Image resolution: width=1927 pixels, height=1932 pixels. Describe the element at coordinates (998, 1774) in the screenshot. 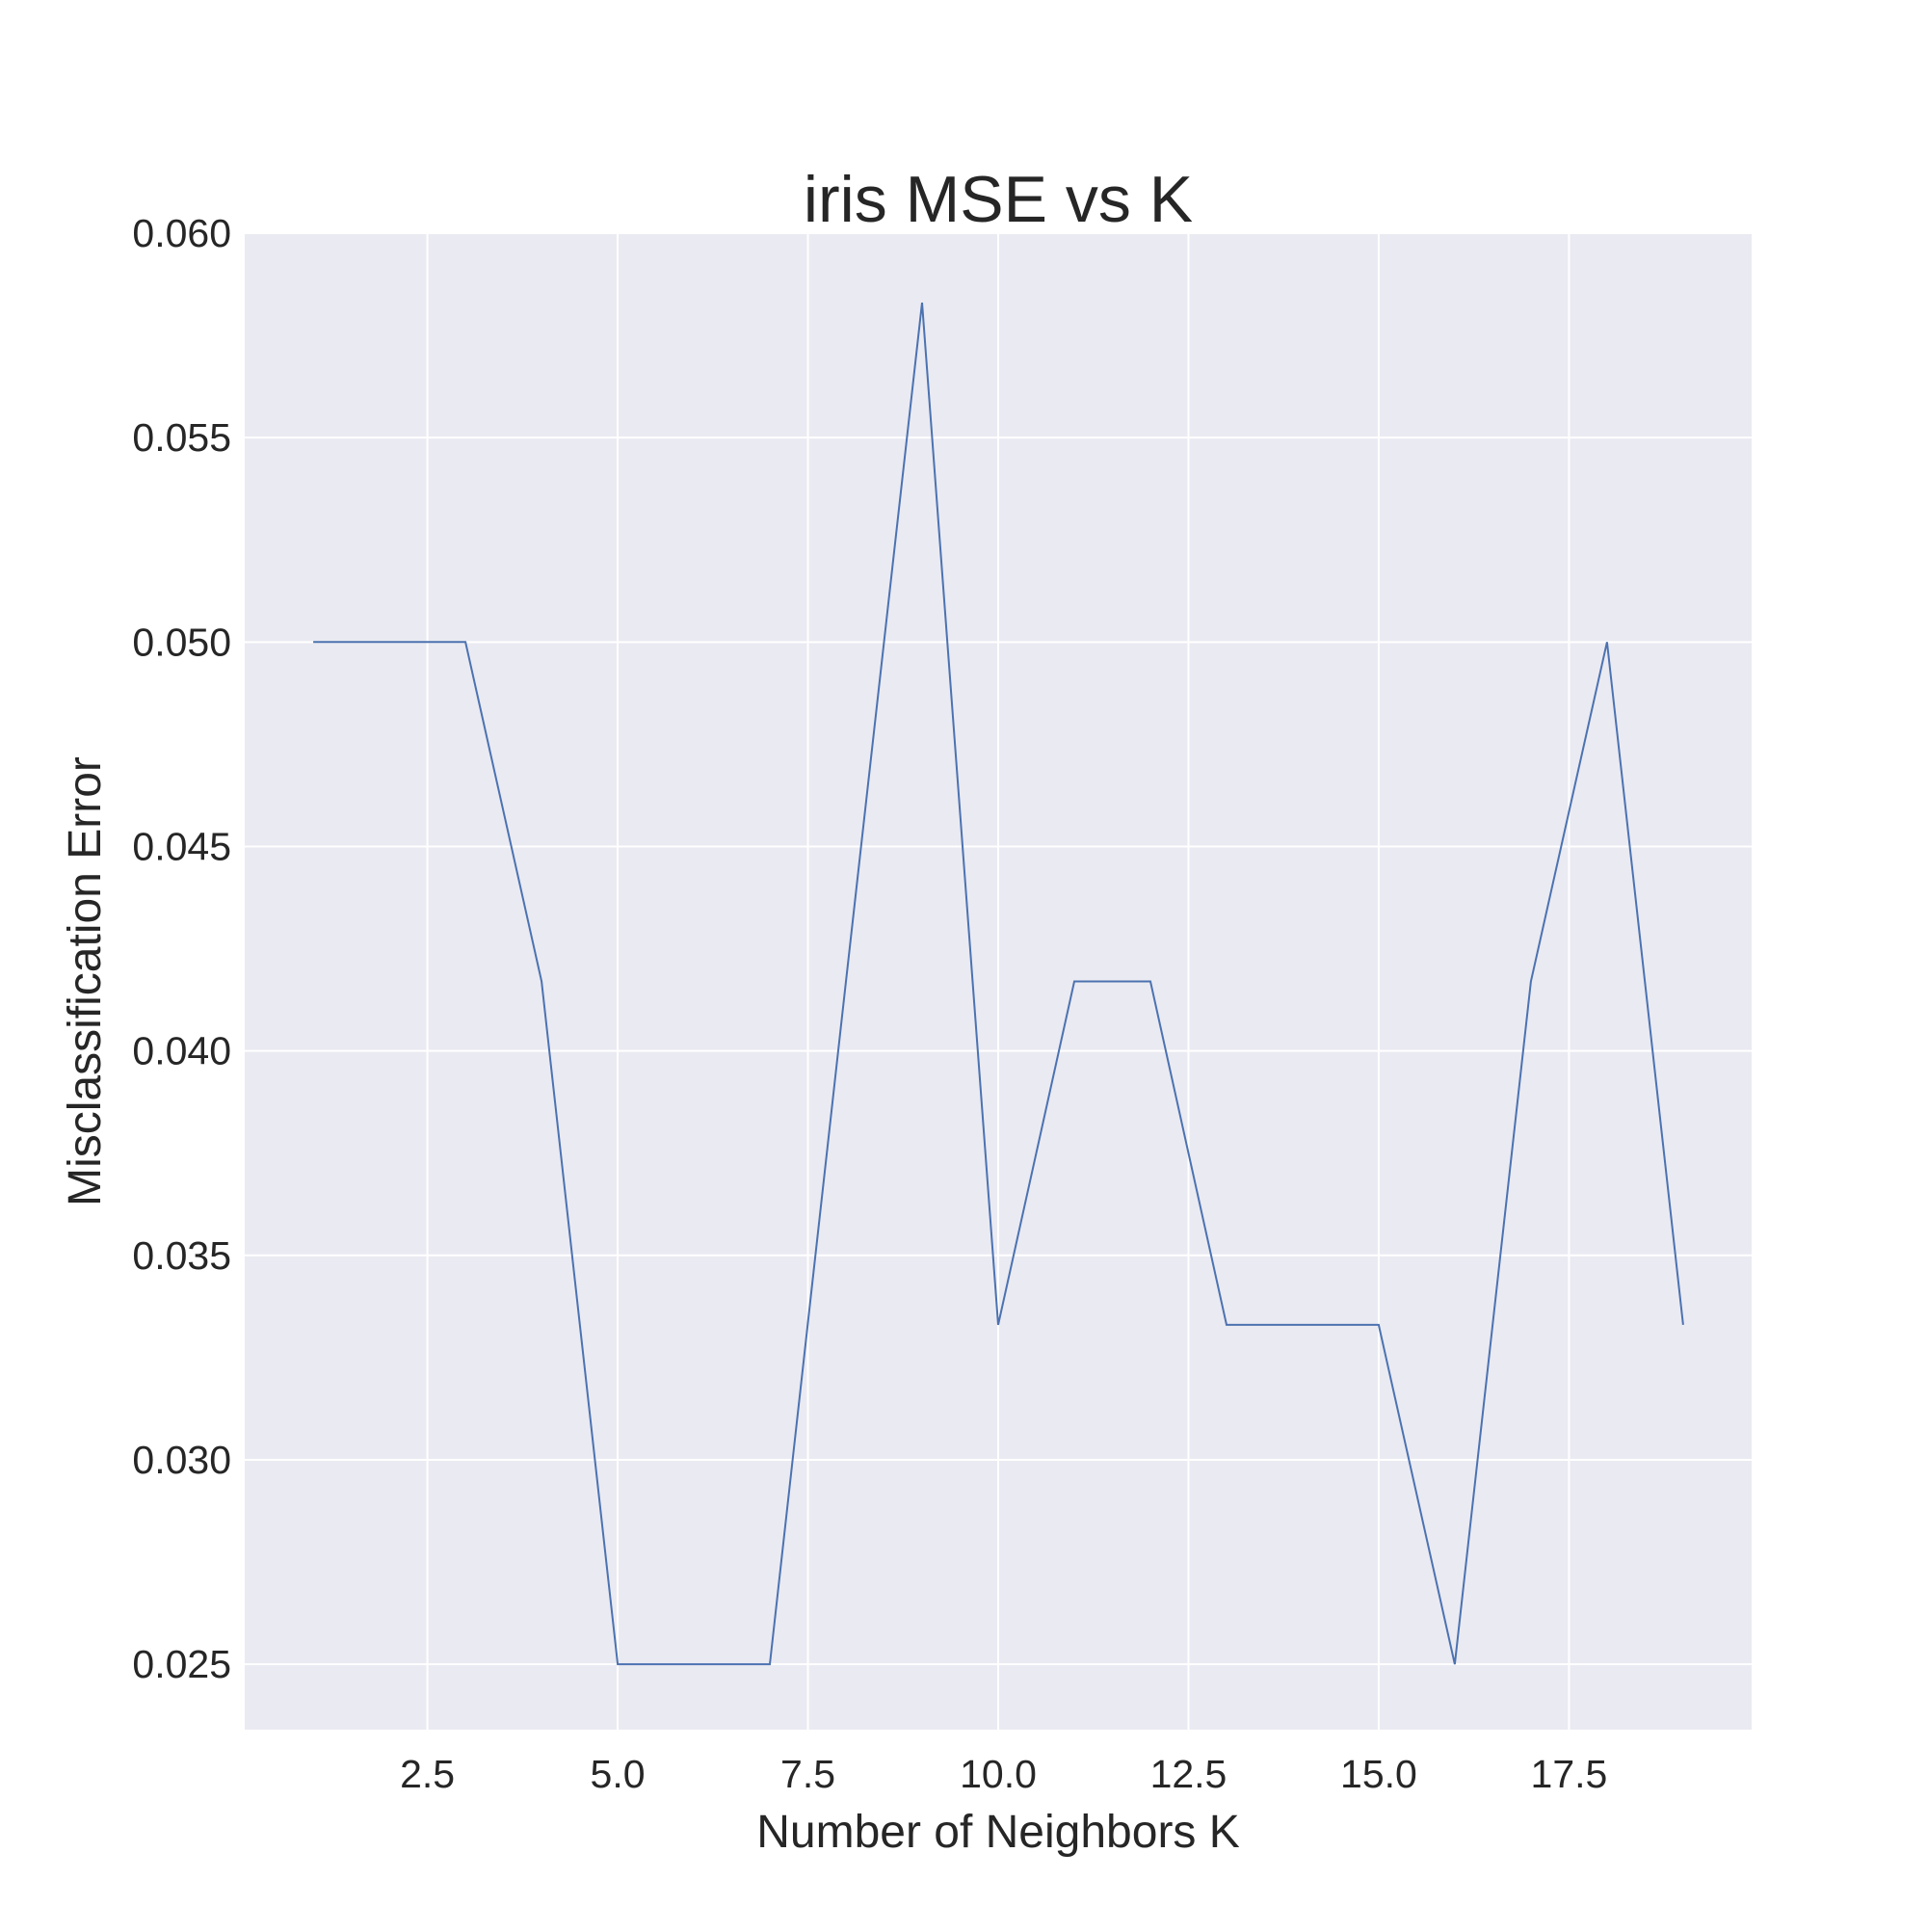

I see `x-tick-label: 10.0` at that location.